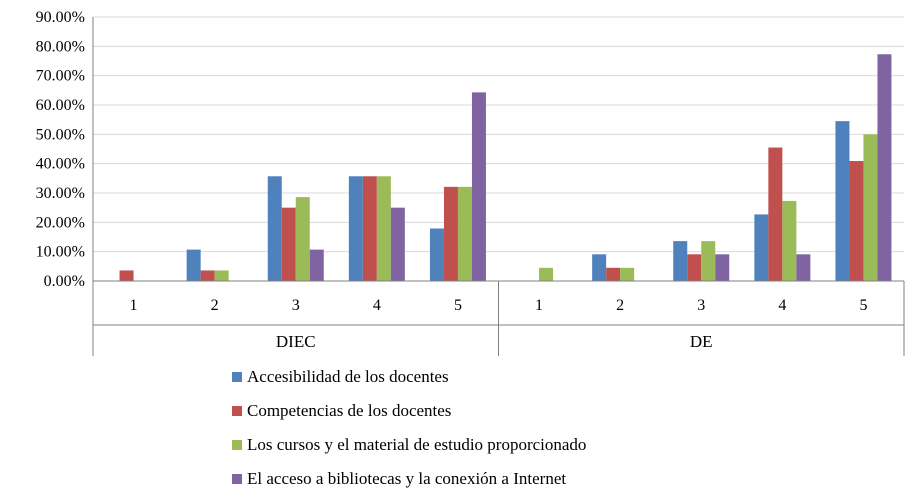  What do you see at coordinates (60, 105) in the screenshot?
I see `y-tick-label: 60.00%` at bounding box center [60, 105].